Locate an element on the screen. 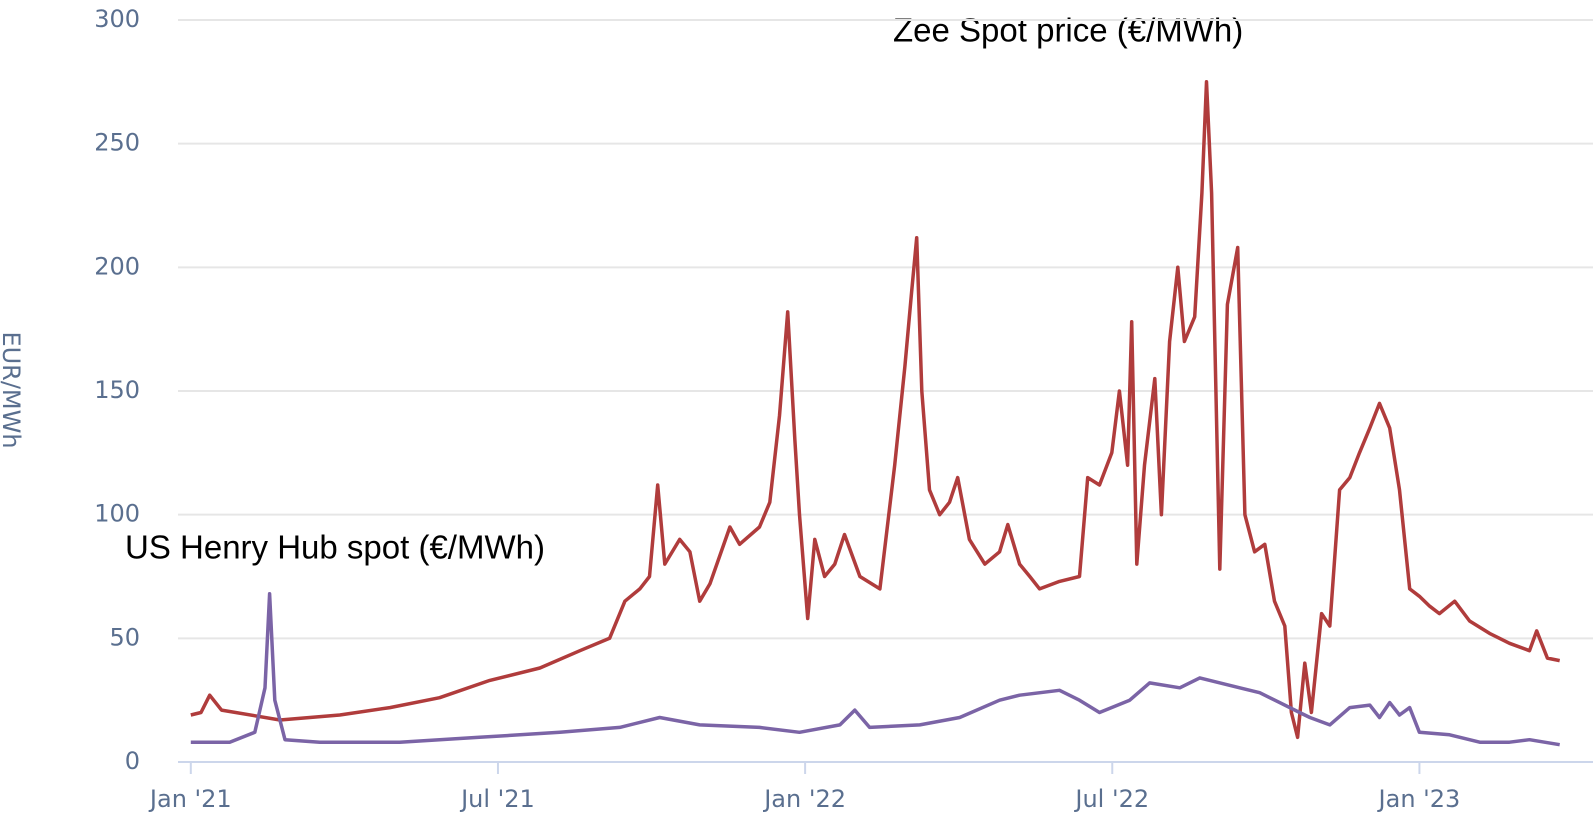 Image resolution: width=1593 pixels, height=826 pixels. x-tick-label: Jan '22 is located at coordinates (804, 799).